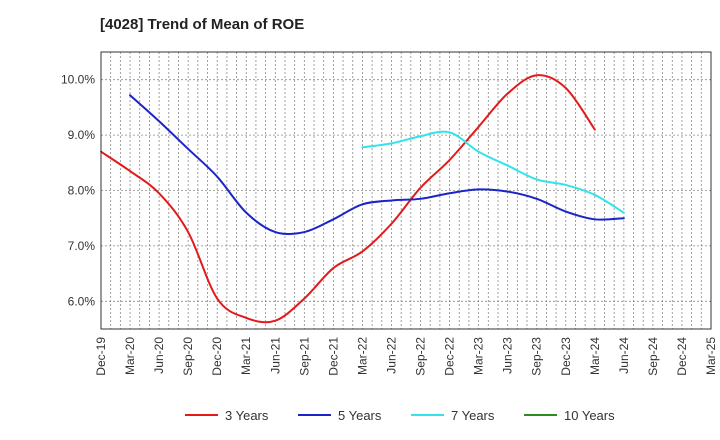 Image resolution: width=720 pixels, height=440 pixels. I want to click on chart-title: [4028] Trend of Mean of ROE, so click(202, 24).